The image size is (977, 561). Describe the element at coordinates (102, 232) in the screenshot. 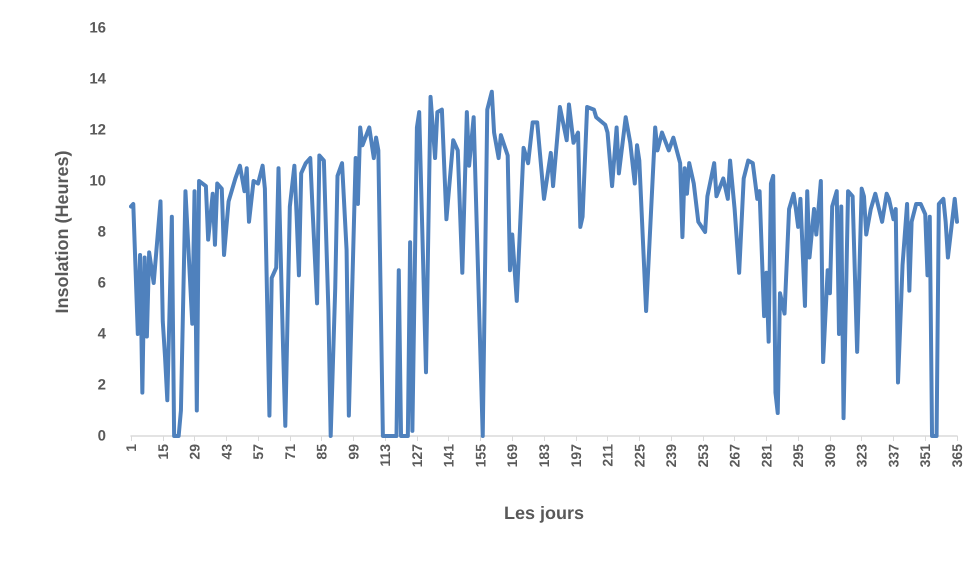

I see `y-tick-label: 8` at that location.